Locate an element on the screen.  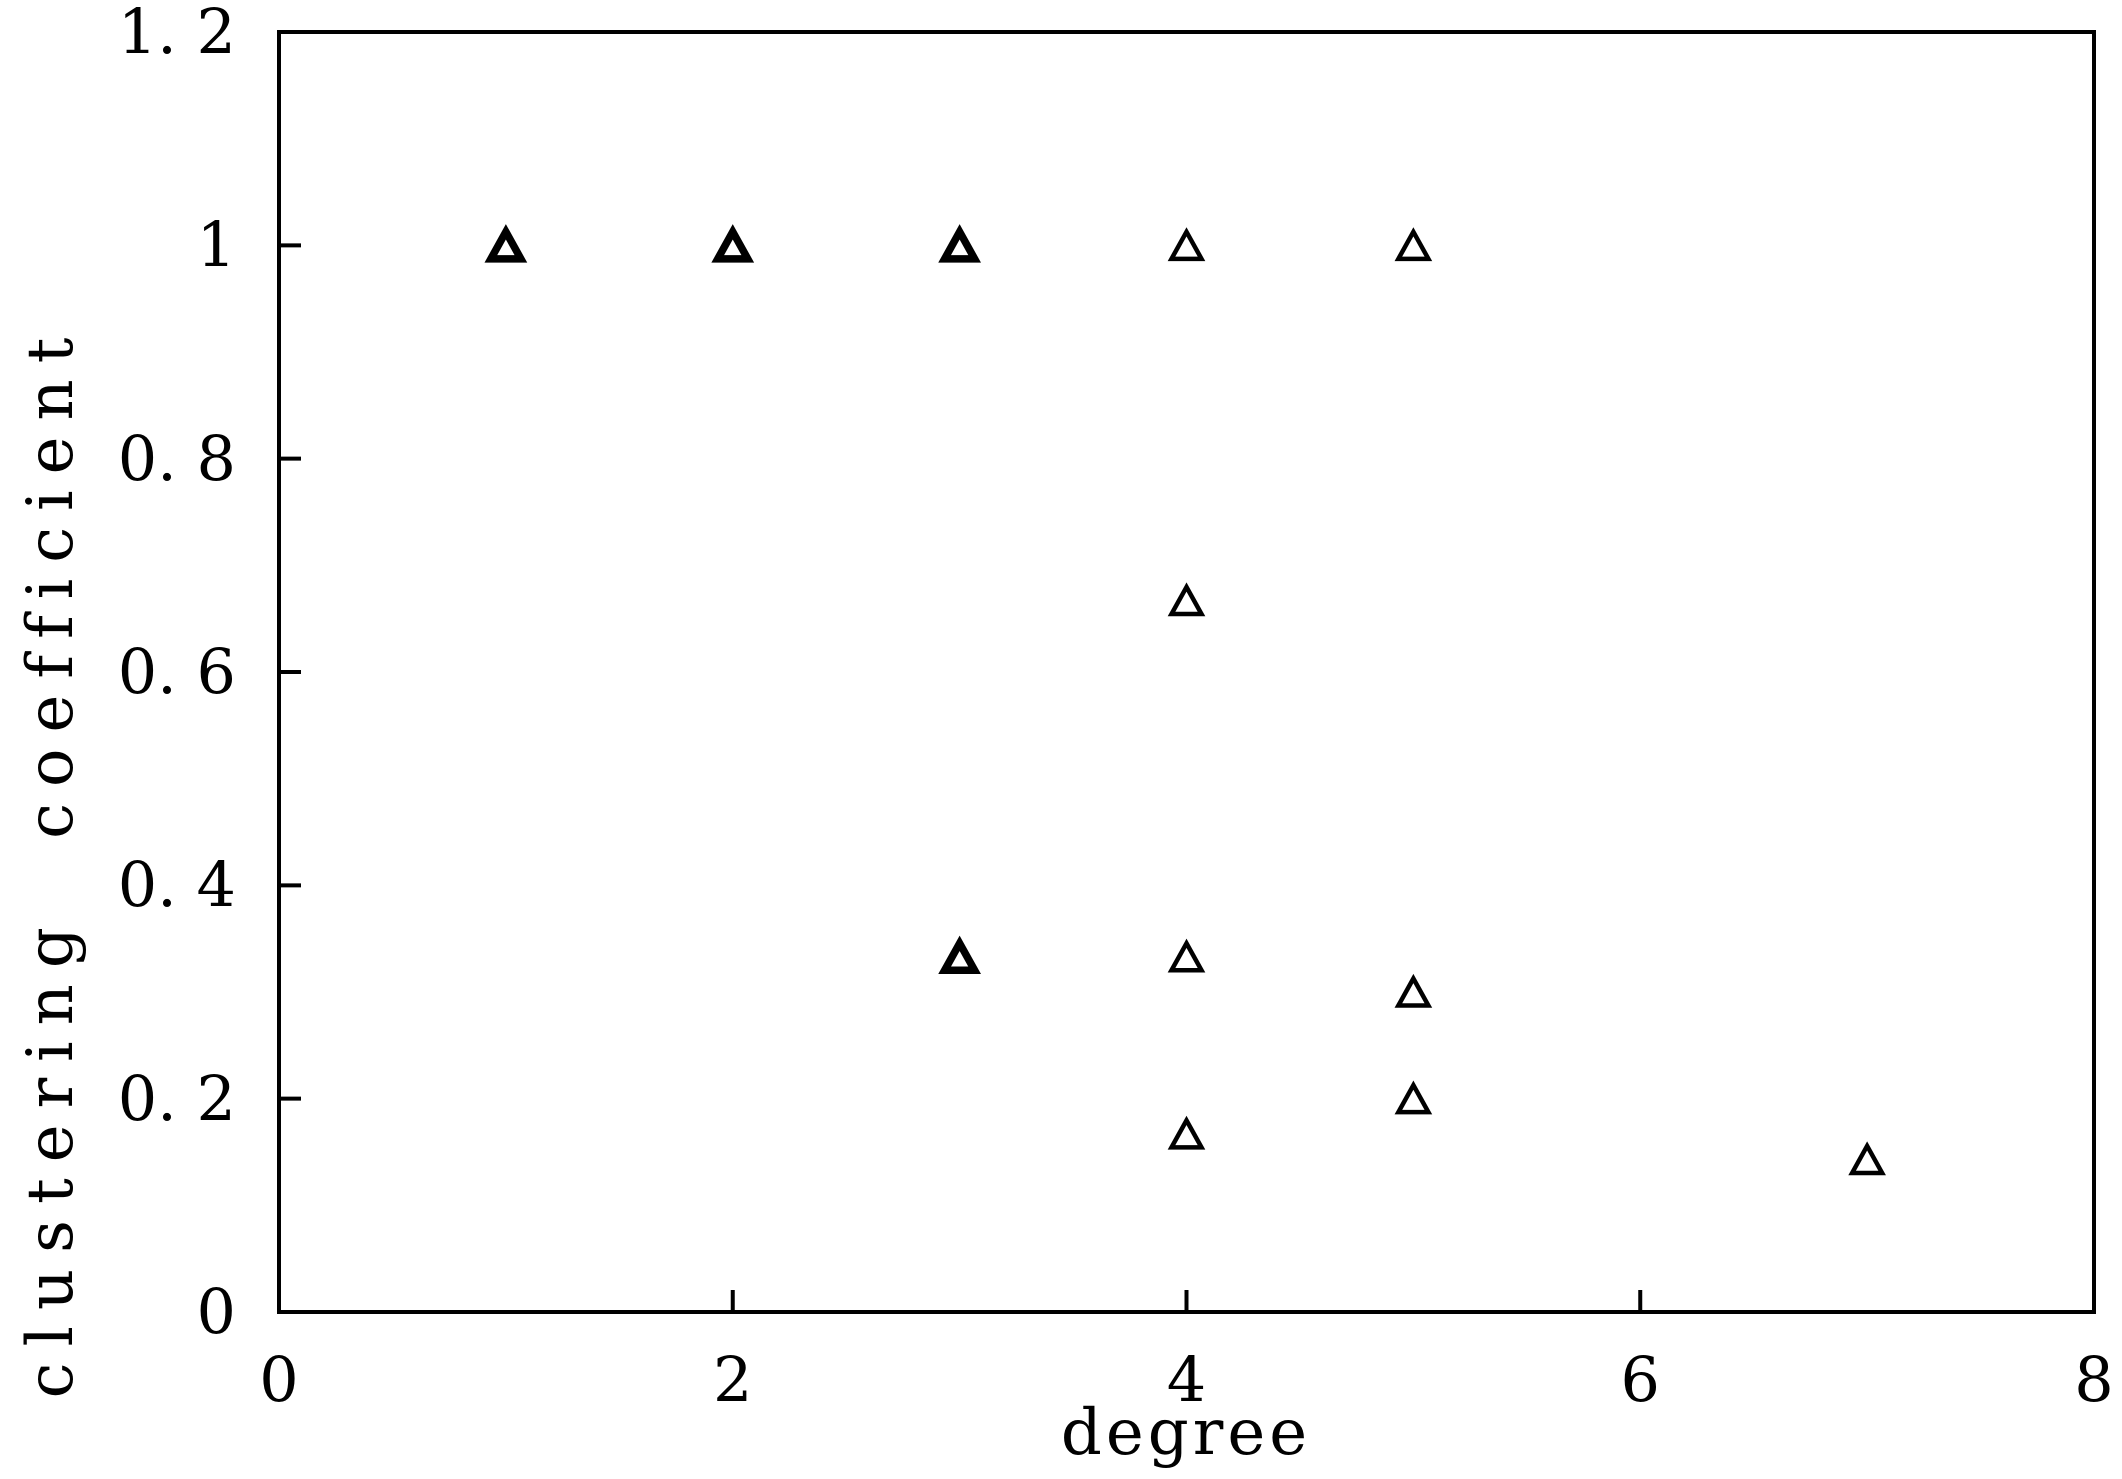
x-axis-title: degree is located at coordinates (1186, 1433).